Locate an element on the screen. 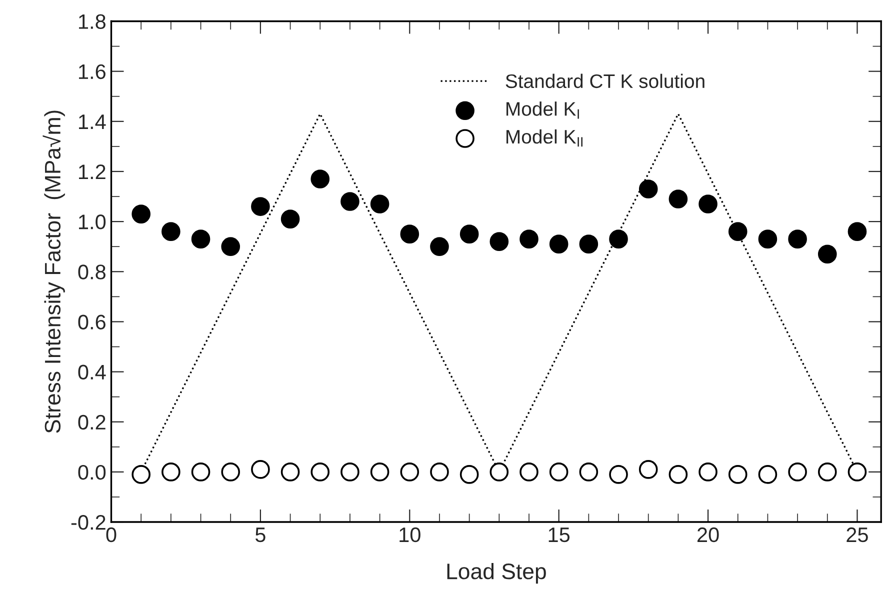 The width and height of the screenshot is (890, 607). y-tick-label: -0.2 is located at coordinates (88, 522).